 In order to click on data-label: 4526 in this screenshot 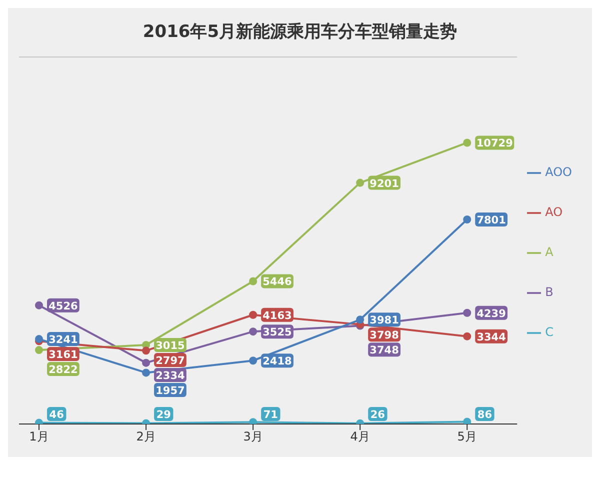, I will do `click(63, 306)`.